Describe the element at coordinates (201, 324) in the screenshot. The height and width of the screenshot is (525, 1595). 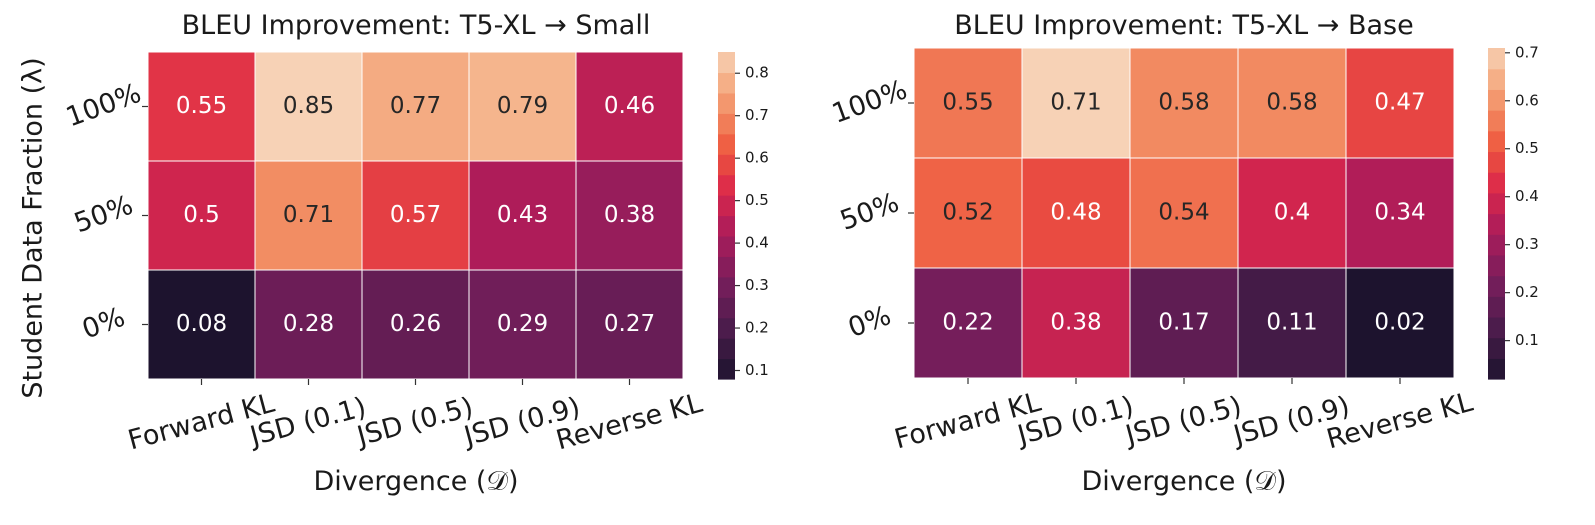
I see `cell-value-label: 0.08` at that location.